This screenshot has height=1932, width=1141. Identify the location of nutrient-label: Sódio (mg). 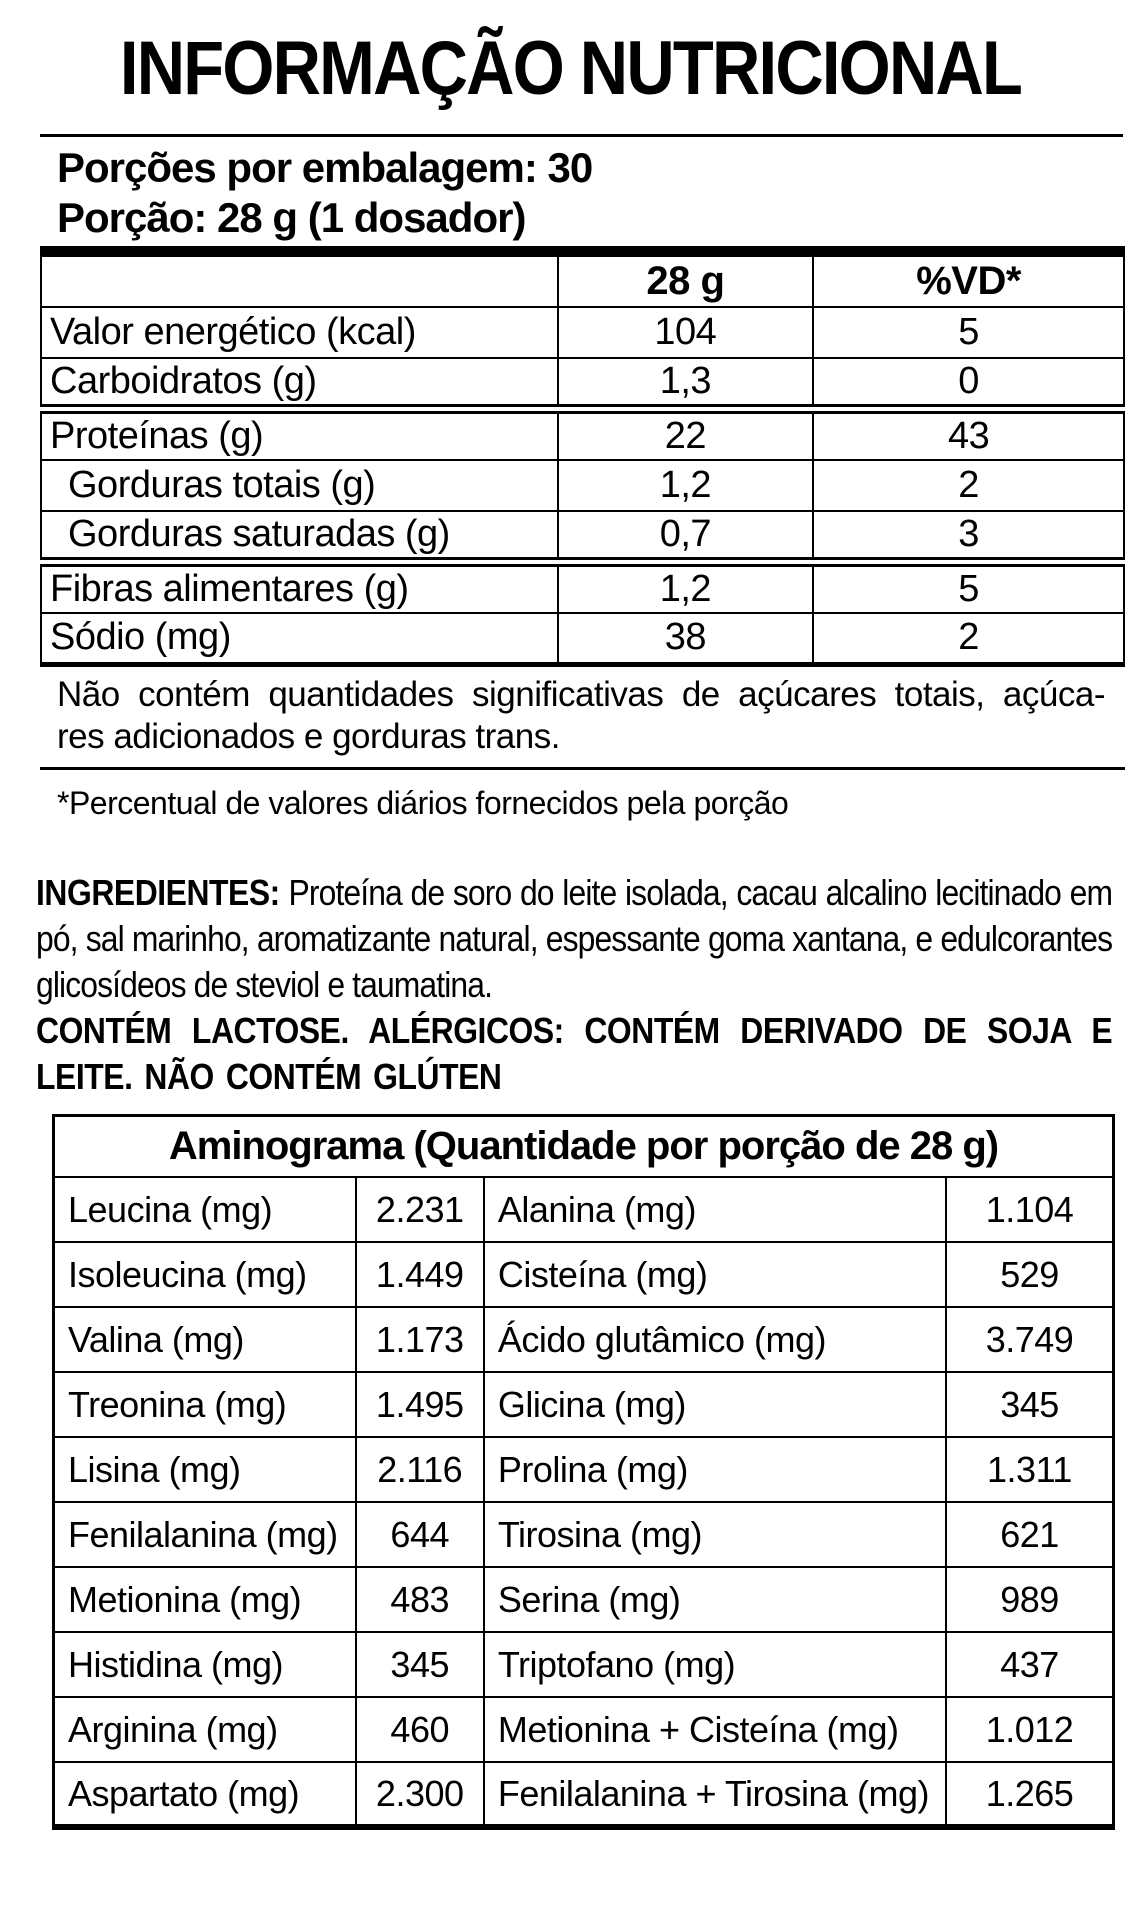
(299, 639).